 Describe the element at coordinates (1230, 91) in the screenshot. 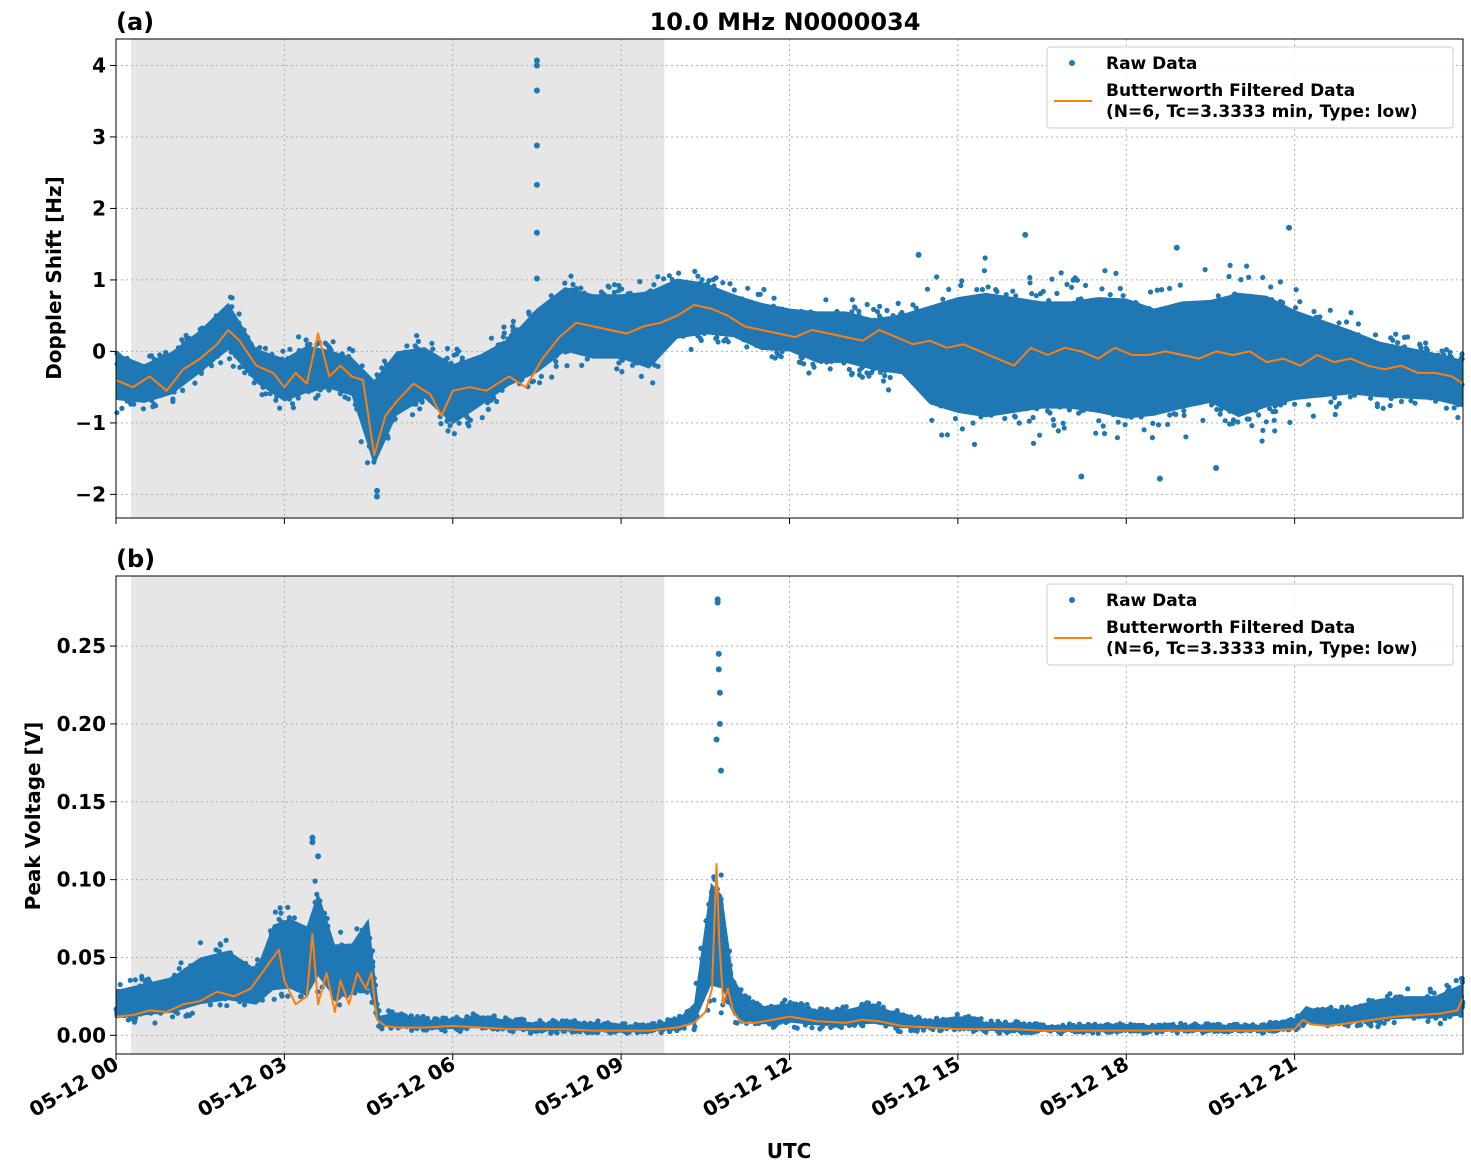

I see `legend-filtered-label-line1: Butterworth Filtered Data` at that location.